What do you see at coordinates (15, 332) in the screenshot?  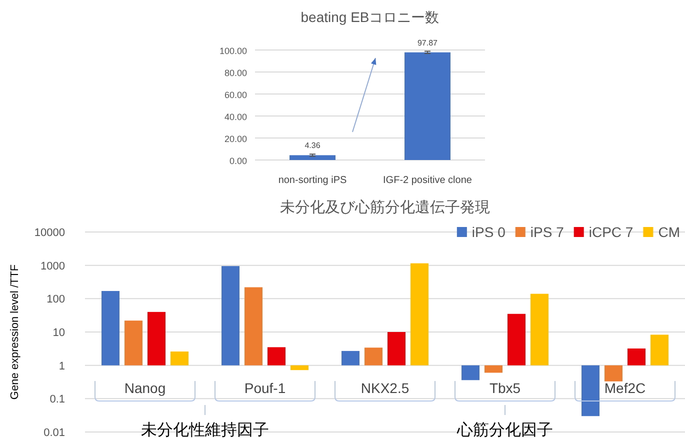 I see `y-axis-title: Gene expression level /TTF` at bounding box center [15, 332].